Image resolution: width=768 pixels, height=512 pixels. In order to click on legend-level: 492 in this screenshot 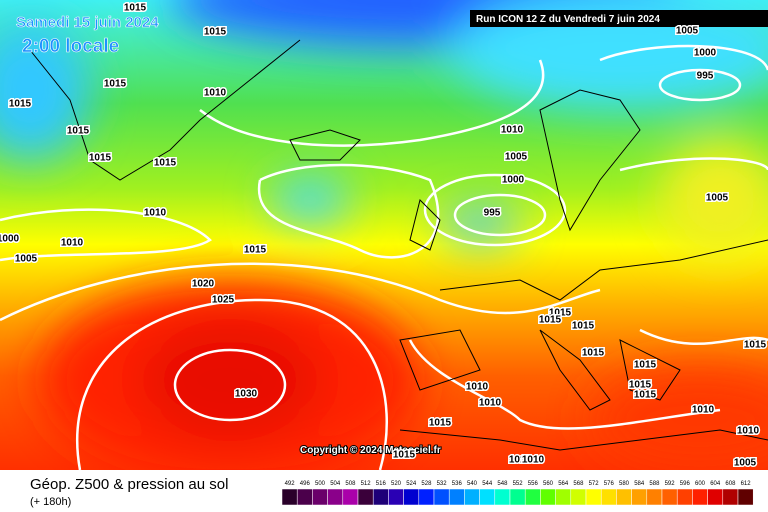, I will do `click(290, 484)`.